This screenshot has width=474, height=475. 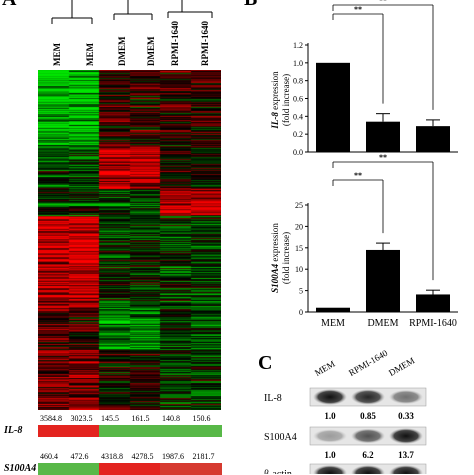 What do you see at coordinates (402, 366) in the screenshot?
I see `western-column-label: DMEM` at bounding box center [402, 366].